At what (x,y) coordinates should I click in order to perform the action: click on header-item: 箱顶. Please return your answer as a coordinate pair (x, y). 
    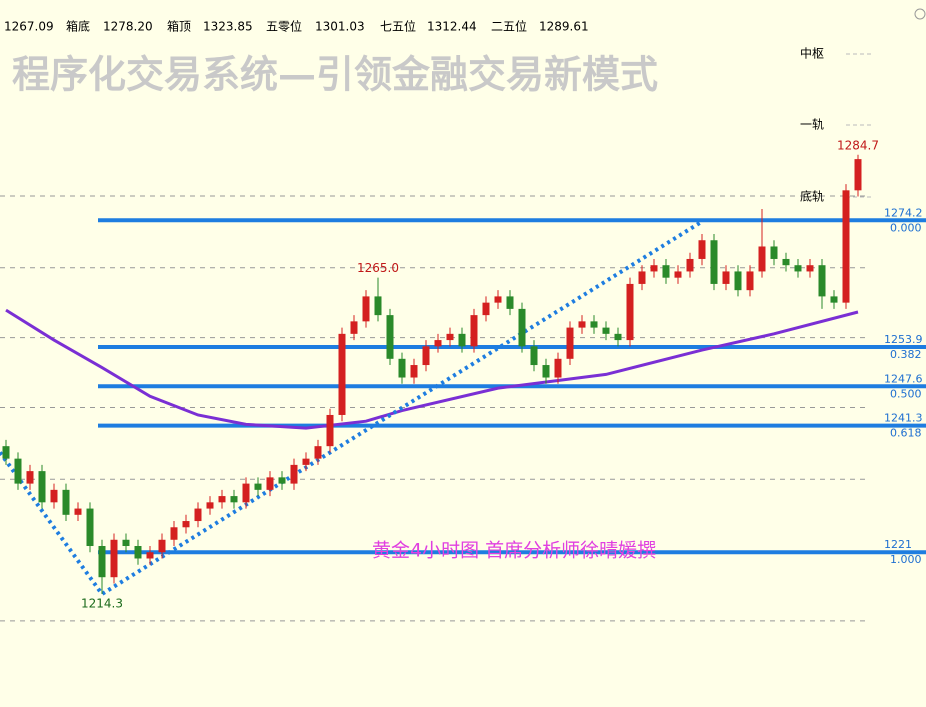
    Looking at the image, I should click on (179, 26).